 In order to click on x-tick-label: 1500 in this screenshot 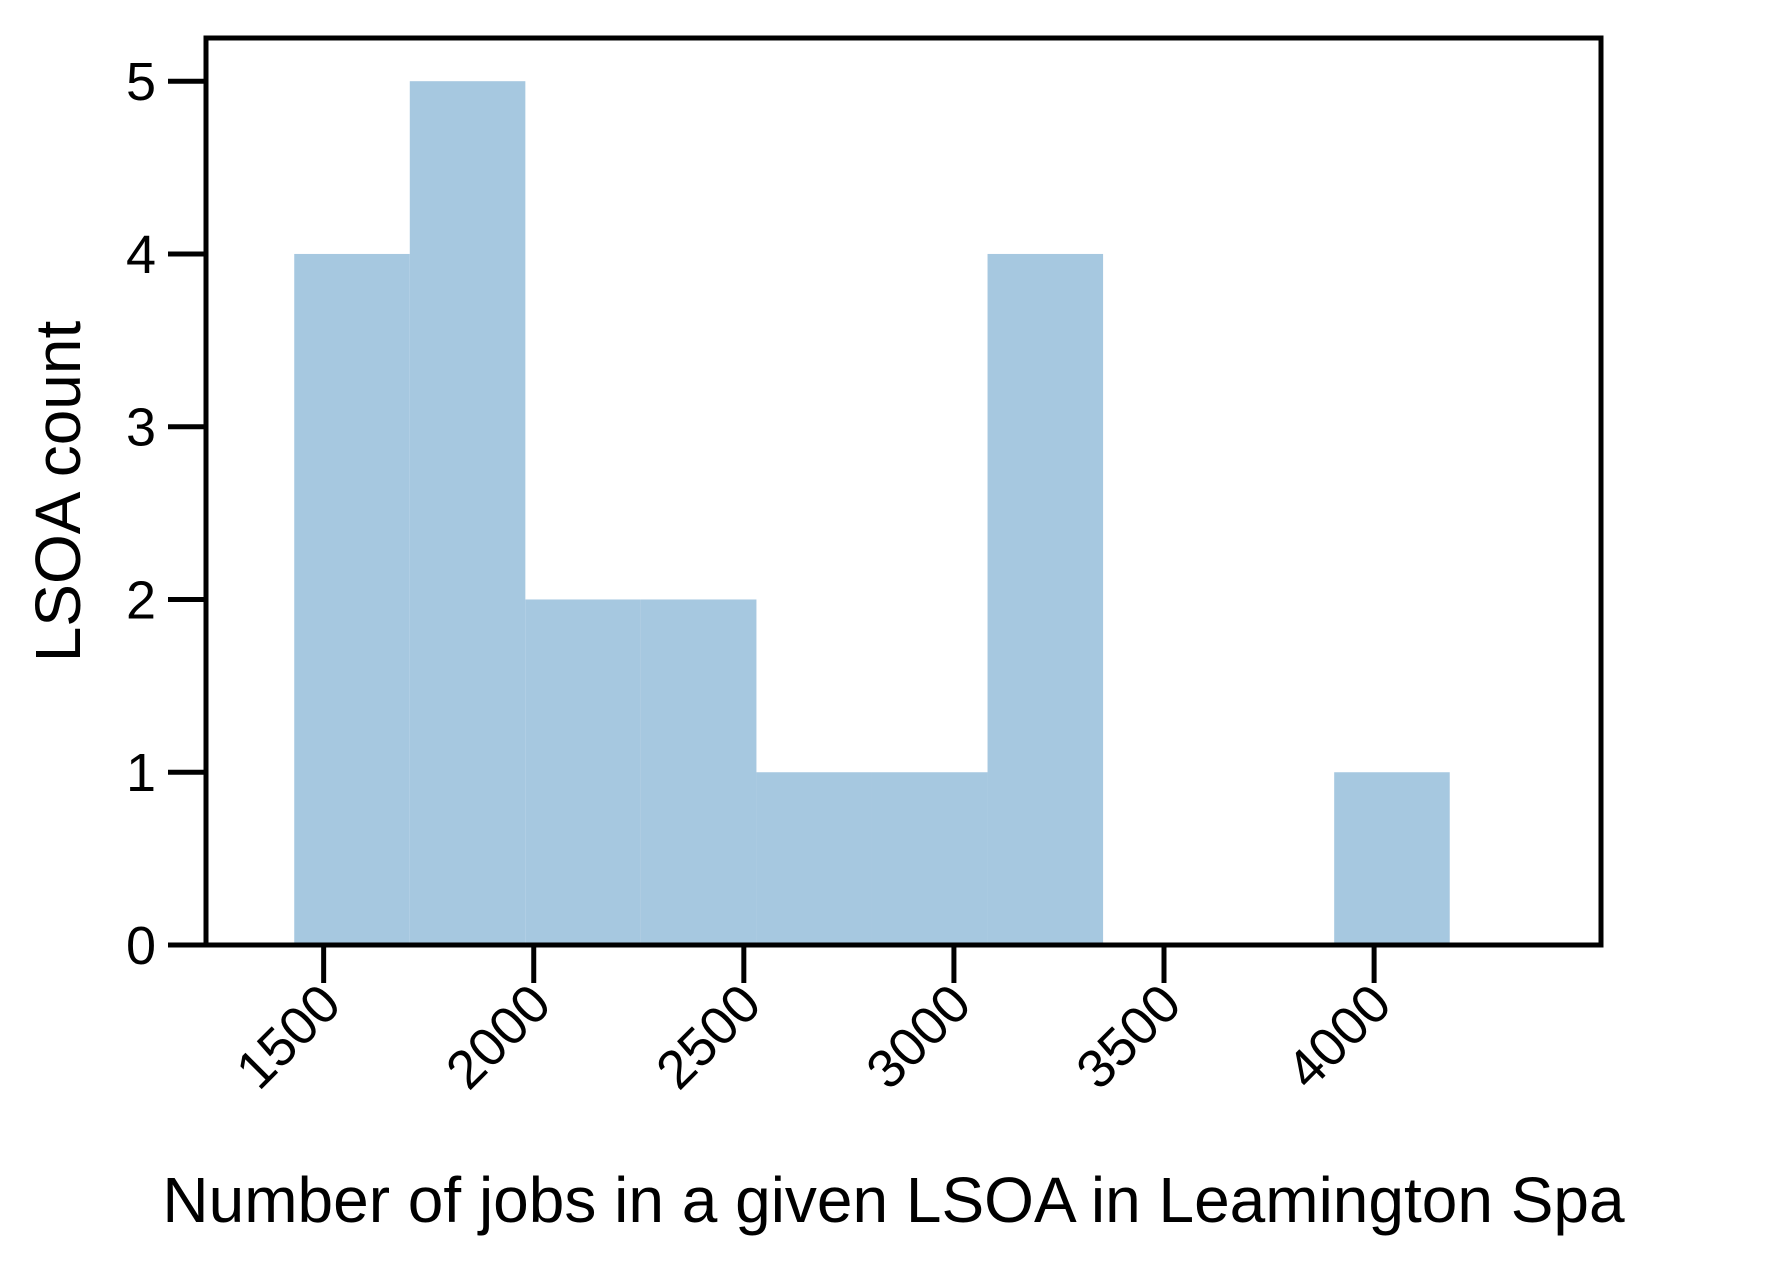, I will do `click(288, 1036)`.